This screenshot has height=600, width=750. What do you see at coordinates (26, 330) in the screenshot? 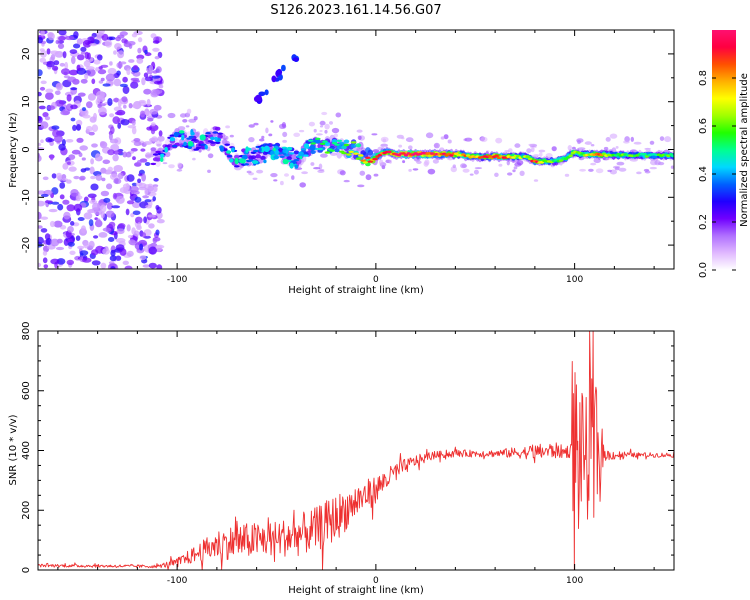
I see `snr-ytick-label: 800` at bounding box center [26, 330].